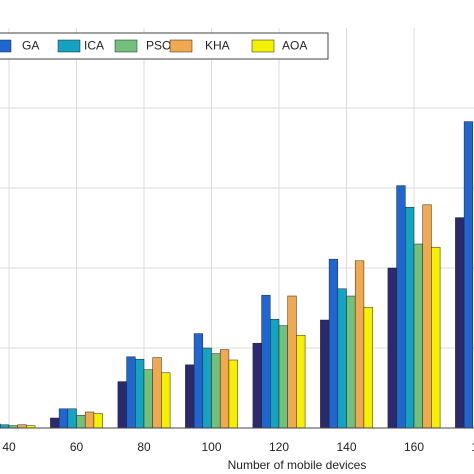 The width and height of the screenshot is (474, 474). Describe the element at coordinates (77, 447) in the screenshot. I see `x-tick-label: 60` at that location.